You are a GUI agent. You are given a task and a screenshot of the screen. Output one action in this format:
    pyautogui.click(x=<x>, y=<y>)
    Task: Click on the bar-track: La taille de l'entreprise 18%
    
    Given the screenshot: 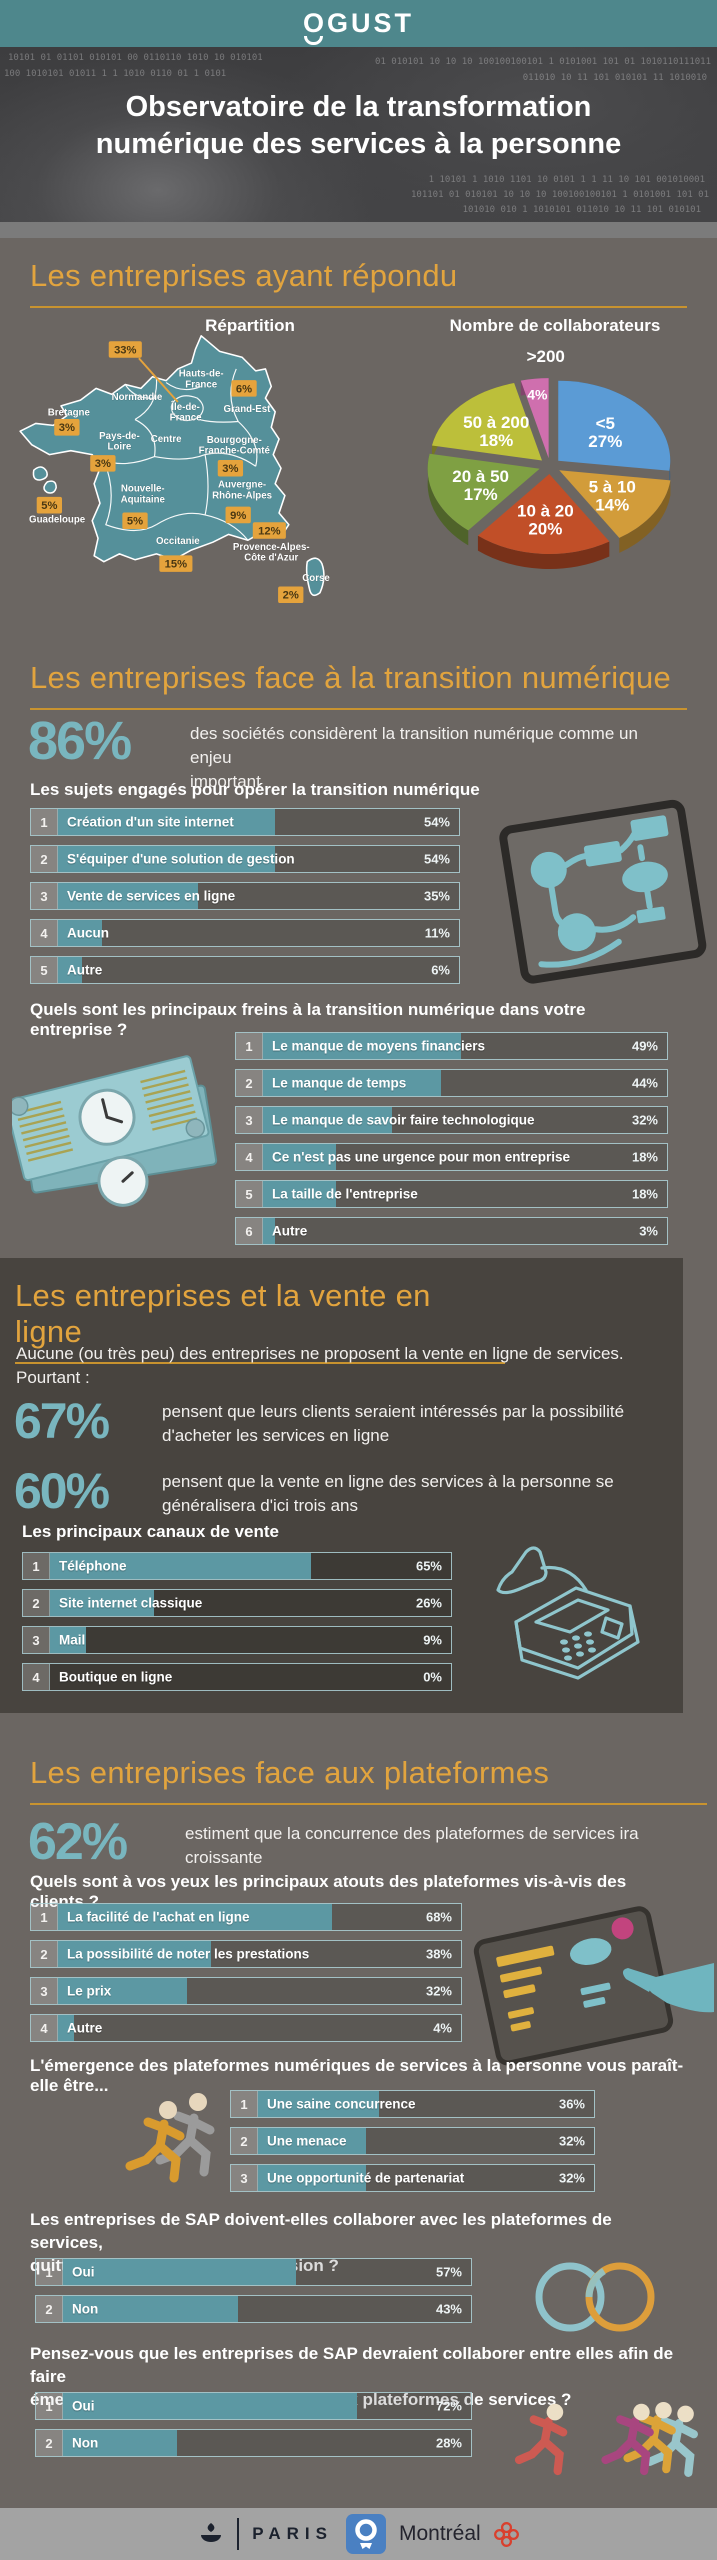 What is the action you would take?
    pyautogui.click(x=465, y=1194)
    